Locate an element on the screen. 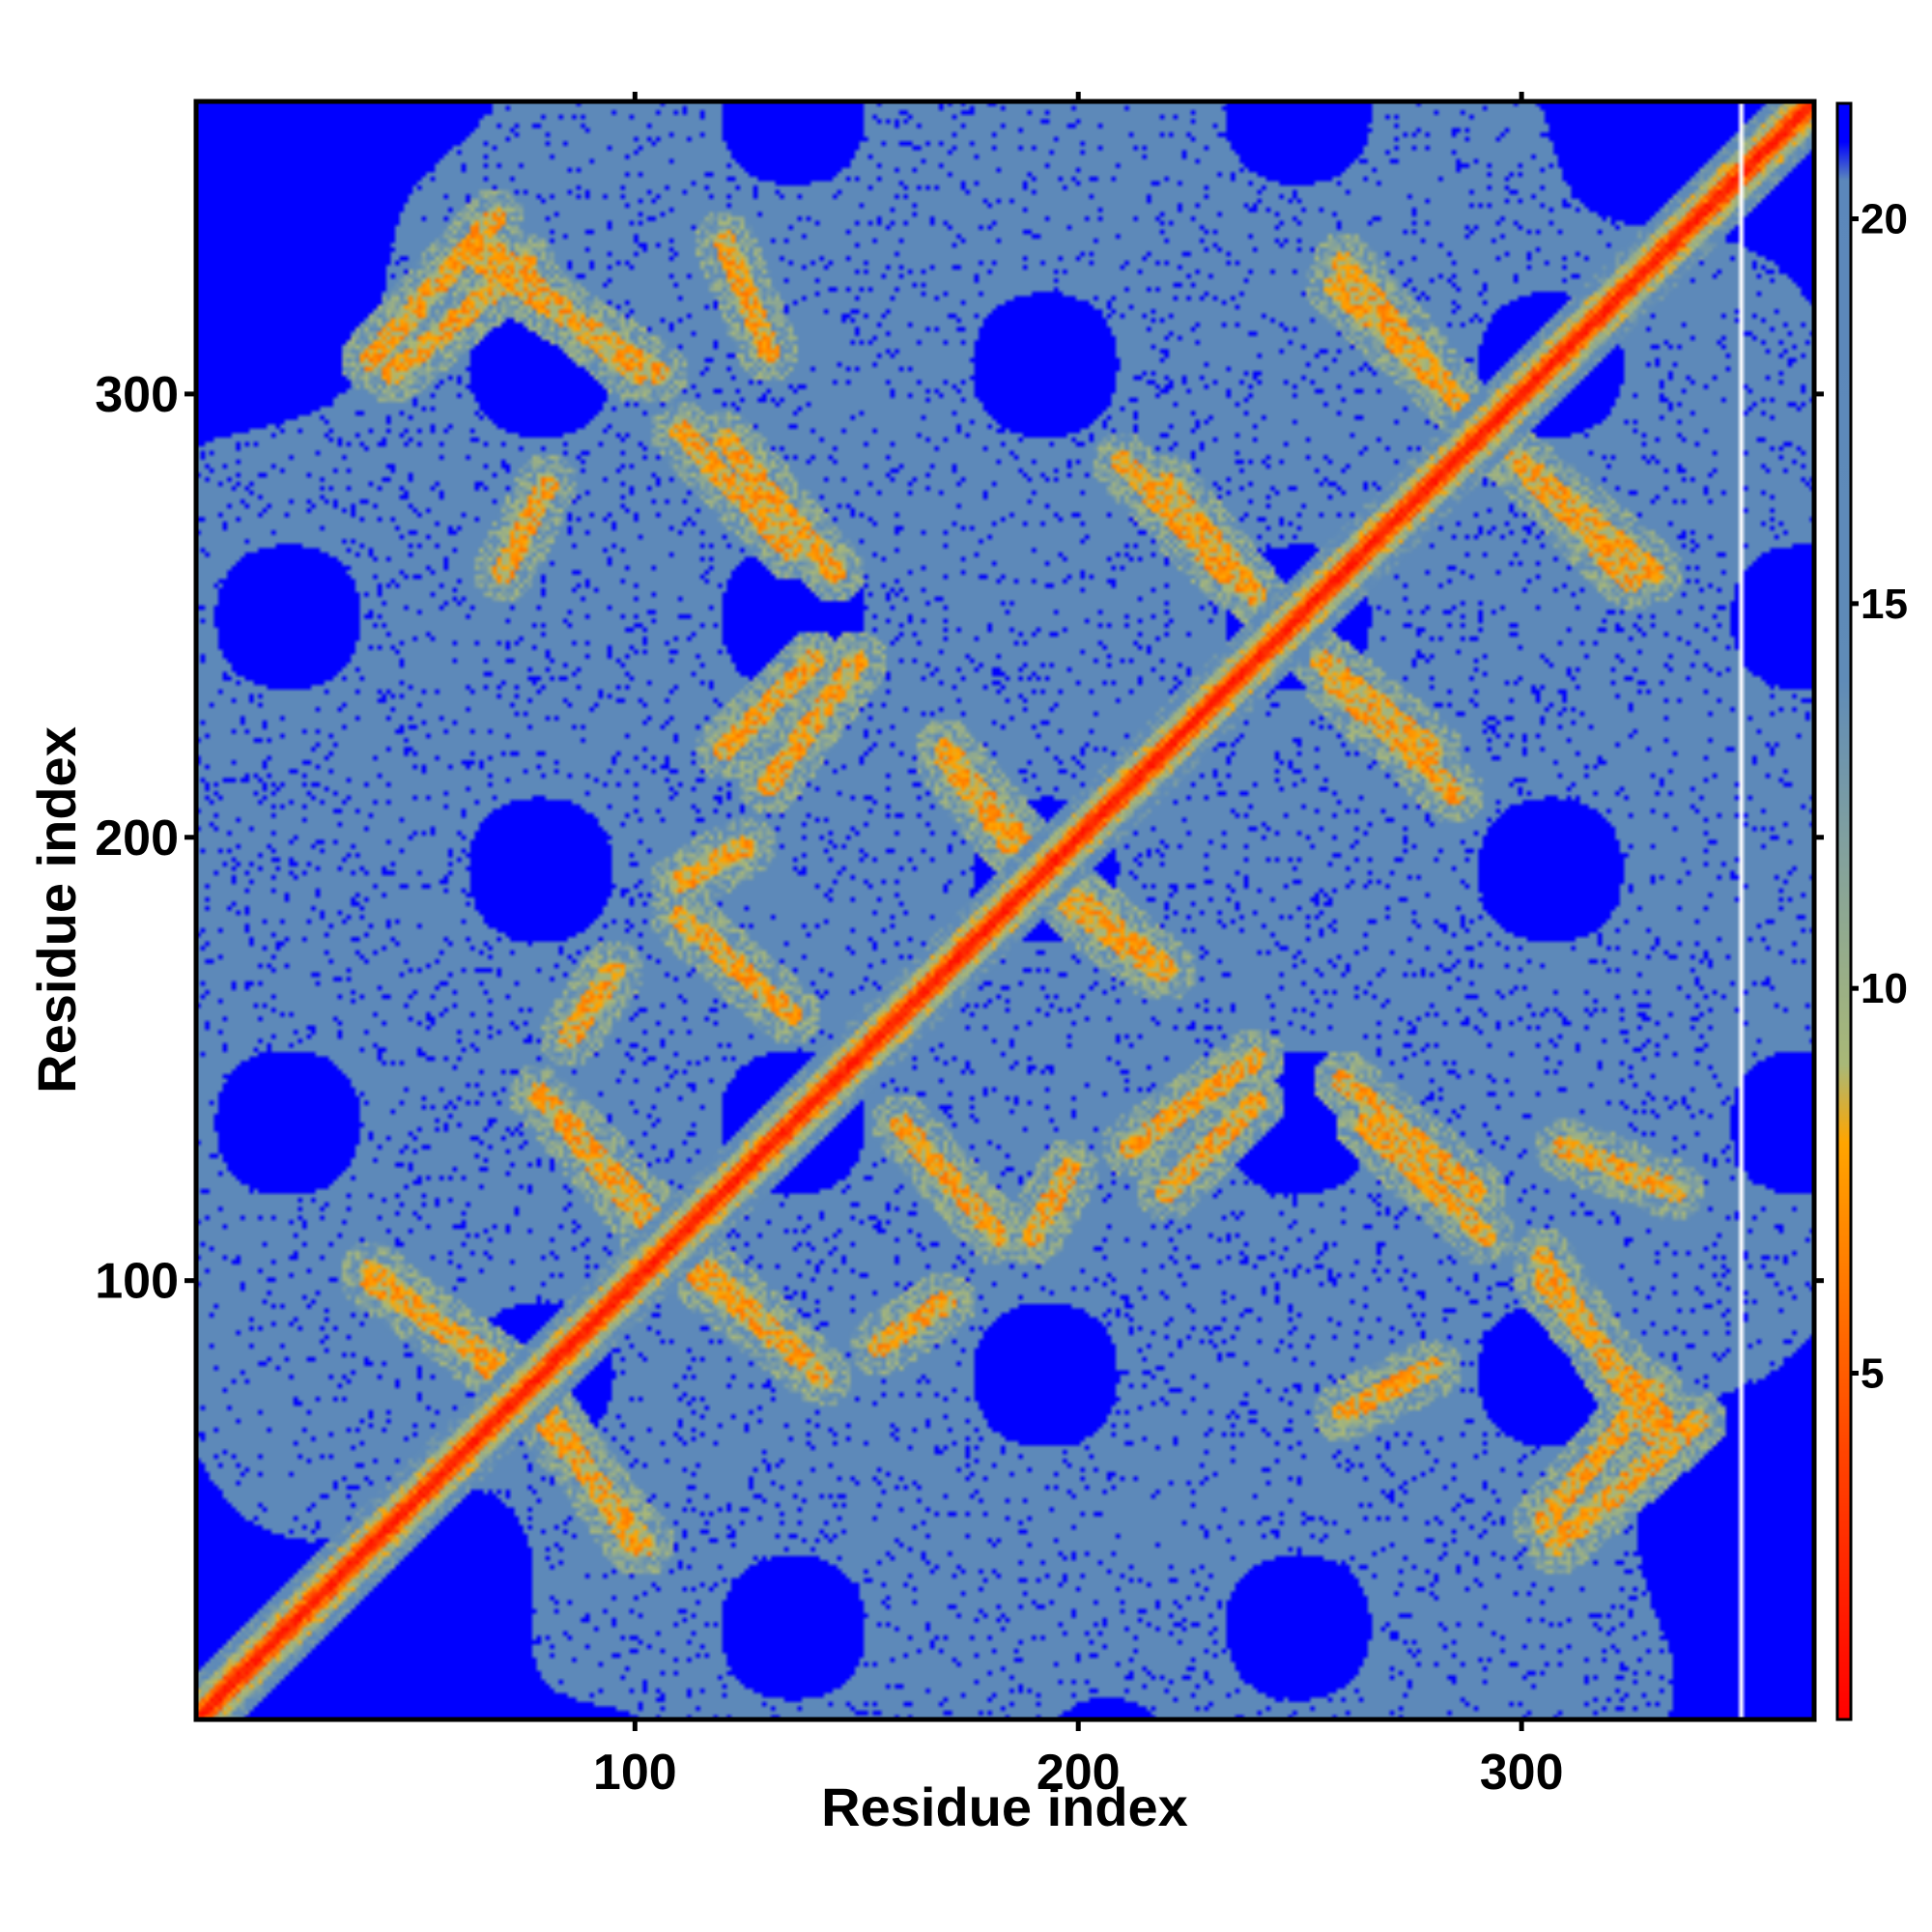 This screenshot has width=1932, height=1932. colorbar-gradient is located at coordinates (1844, 911).